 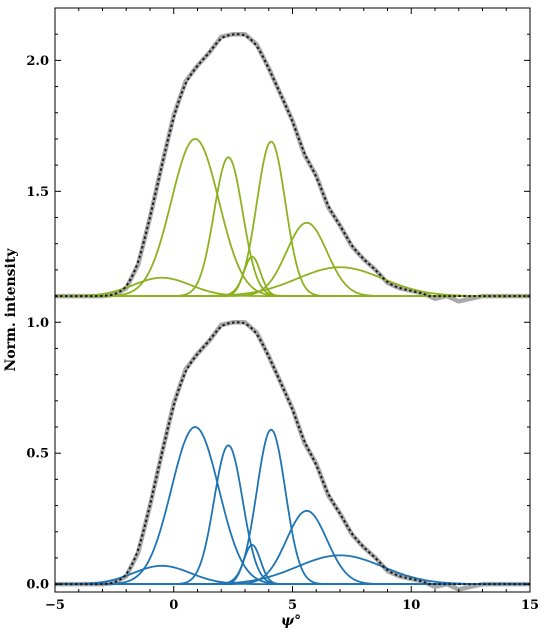 What do you see at coordinates (55, 605) in the screenshot?
I see `x-tick-label: −5` at bounding box center [55, 605].